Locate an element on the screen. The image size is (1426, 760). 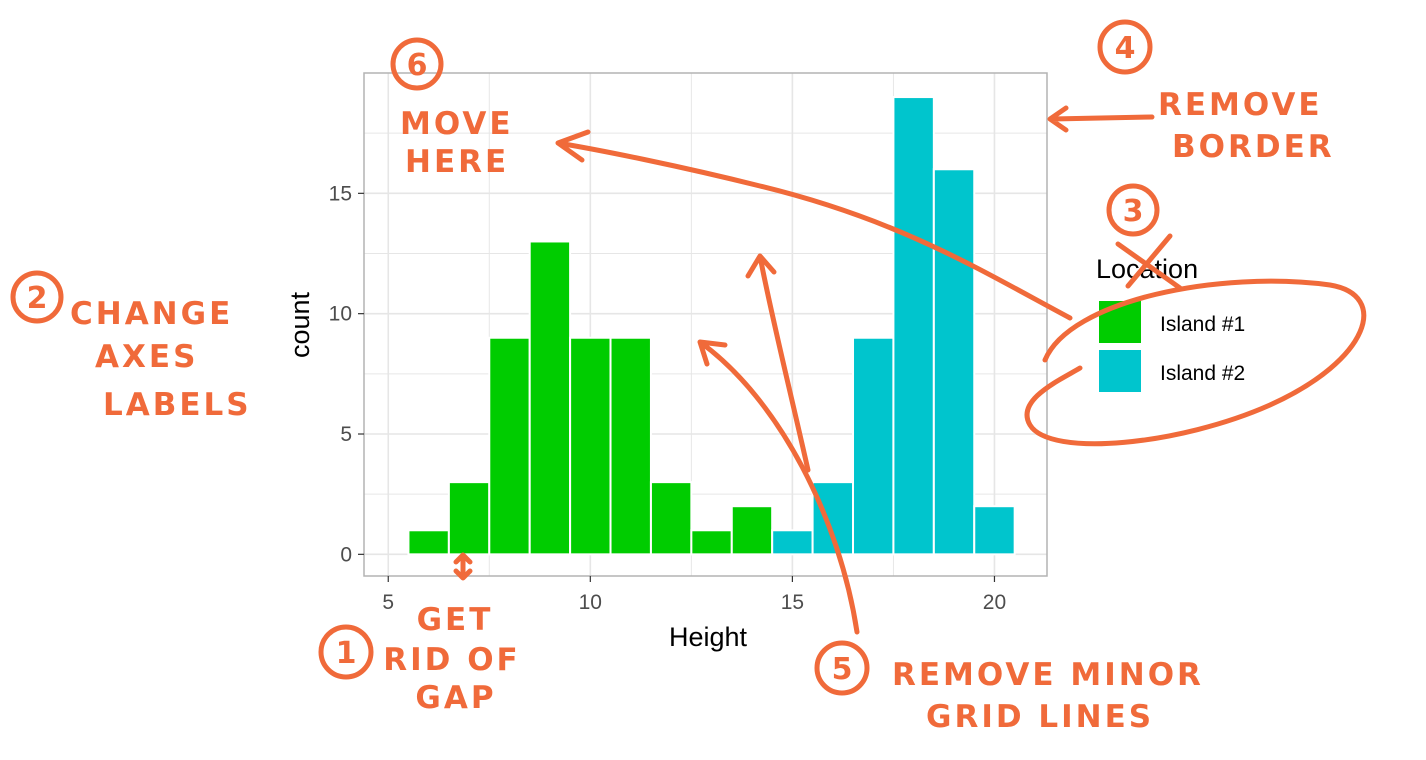
annotation-1-get-rid-of-gap: 1 GET RID OF GAP is located at coordinates (419, 634).